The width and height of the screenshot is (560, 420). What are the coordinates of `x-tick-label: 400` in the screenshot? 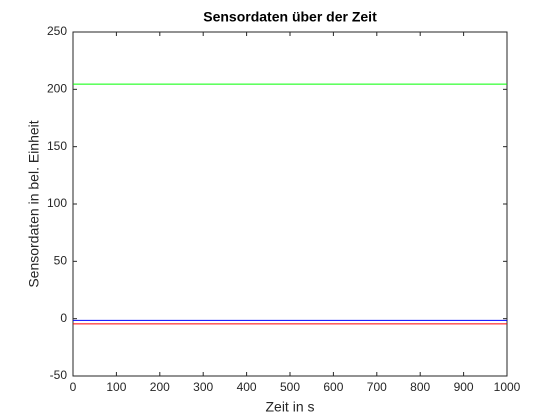 It's located at (247, 387).